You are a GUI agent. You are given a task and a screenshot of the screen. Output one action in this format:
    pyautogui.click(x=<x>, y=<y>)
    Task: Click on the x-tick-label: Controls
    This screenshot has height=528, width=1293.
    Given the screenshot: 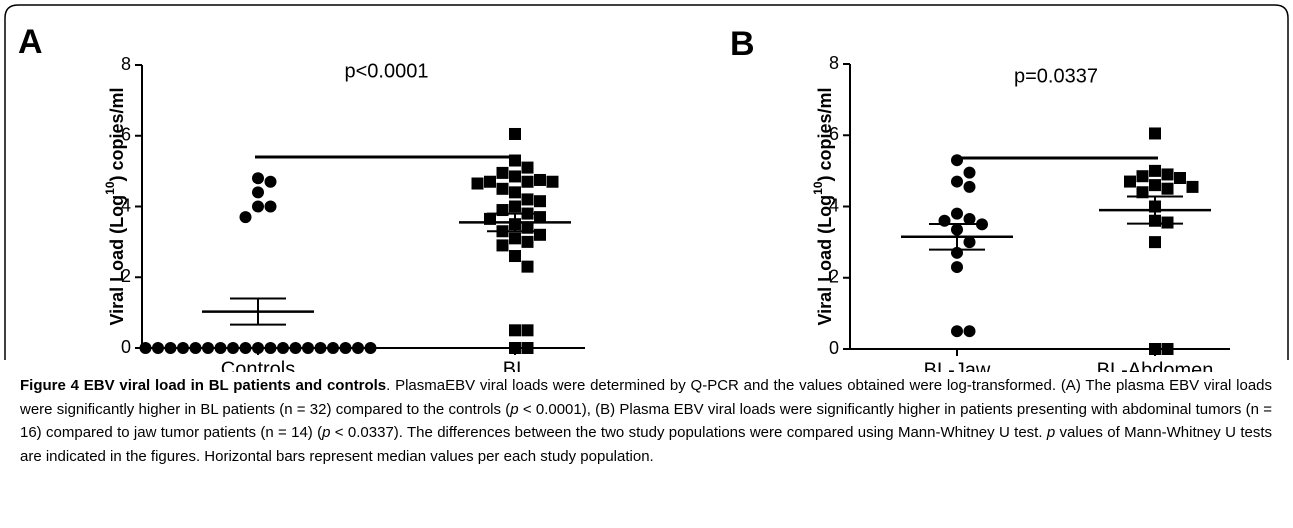 What is the action you would take?
    pyautogui.click(x=258, y=365)
    